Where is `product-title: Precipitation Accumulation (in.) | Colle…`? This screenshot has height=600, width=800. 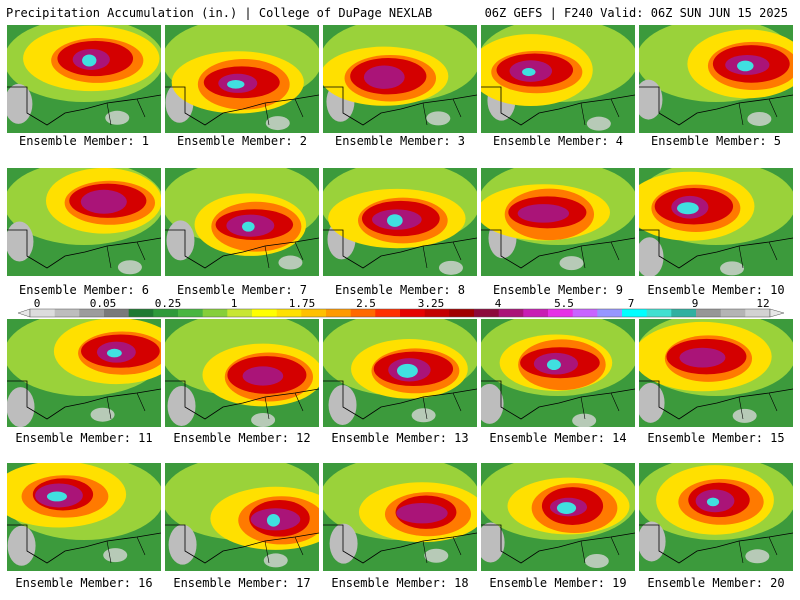
product-title: Precipitation Accumulation (in.) | Colle… is located at coordinates (219, 13).